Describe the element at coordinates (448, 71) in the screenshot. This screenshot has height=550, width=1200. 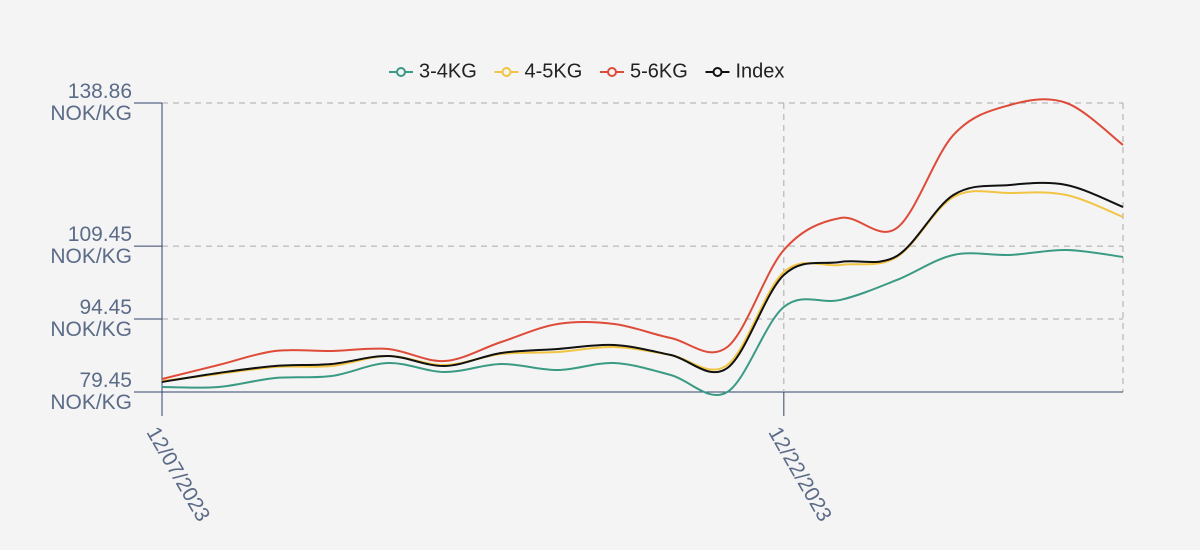
I see `legend-label: 3-4KG` at that location.